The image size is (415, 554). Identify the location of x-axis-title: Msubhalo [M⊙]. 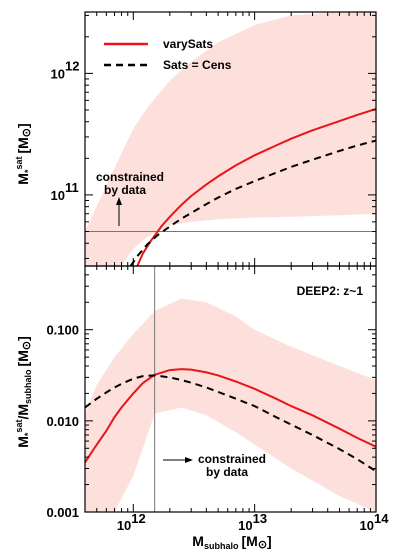
(231, 542).